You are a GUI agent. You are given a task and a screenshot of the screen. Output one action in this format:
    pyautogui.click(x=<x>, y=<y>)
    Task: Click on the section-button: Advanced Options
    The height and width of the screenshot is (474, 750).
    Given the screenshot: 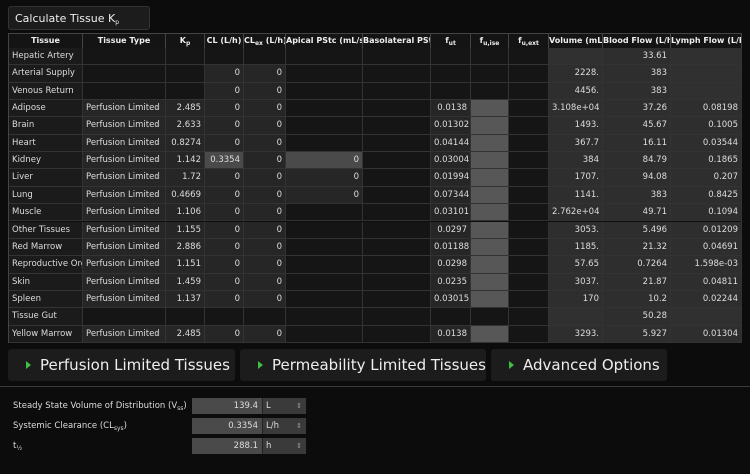 What is the action you would take?
    pyautogui.click(x=579, y=365)
    